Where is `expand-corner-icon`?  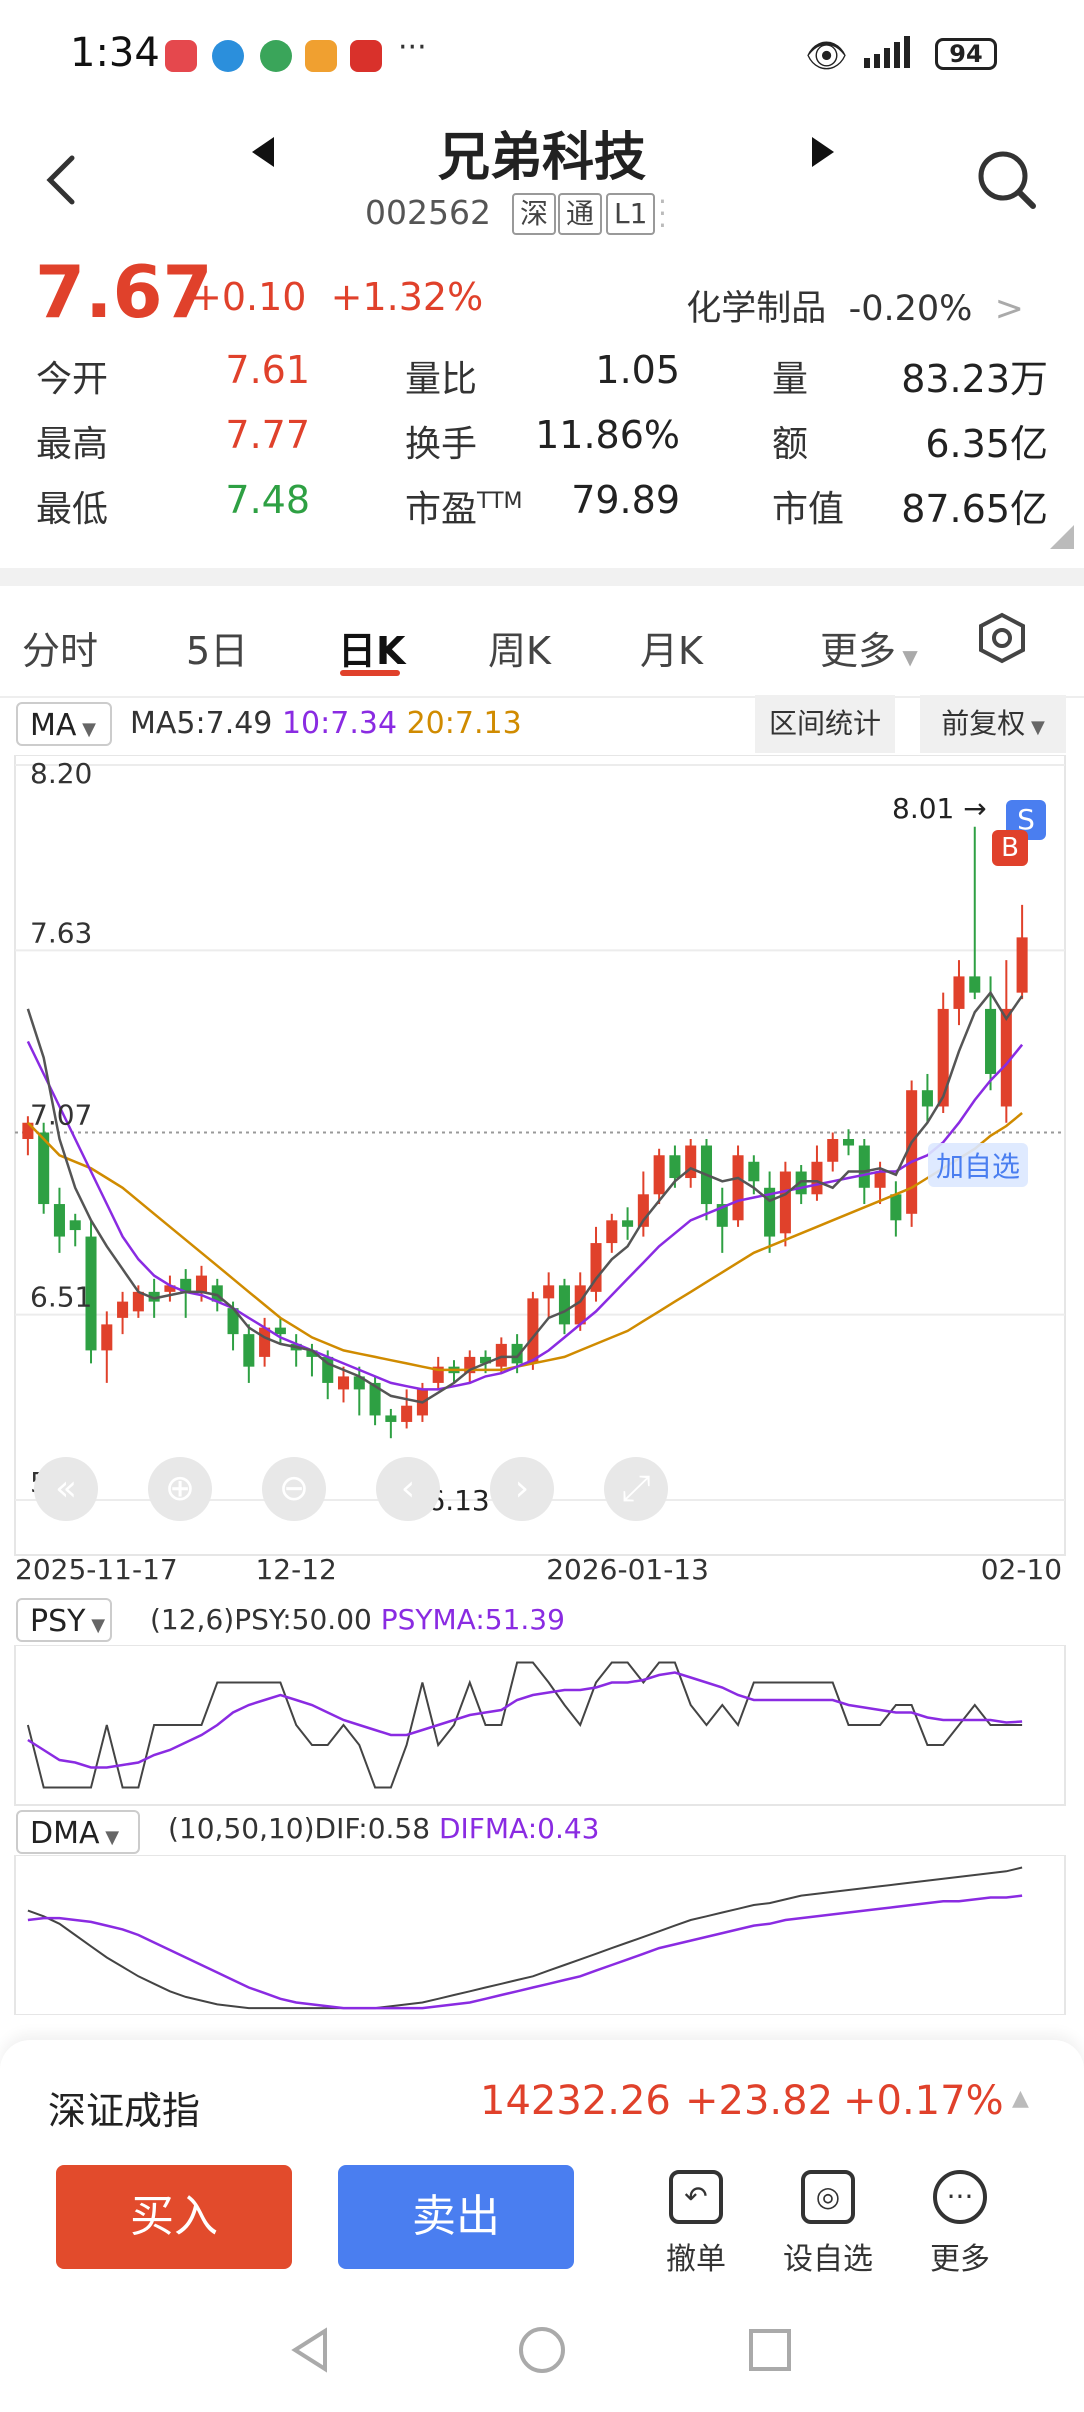
expand-corner-icon is located at coordinates (1062, 539).